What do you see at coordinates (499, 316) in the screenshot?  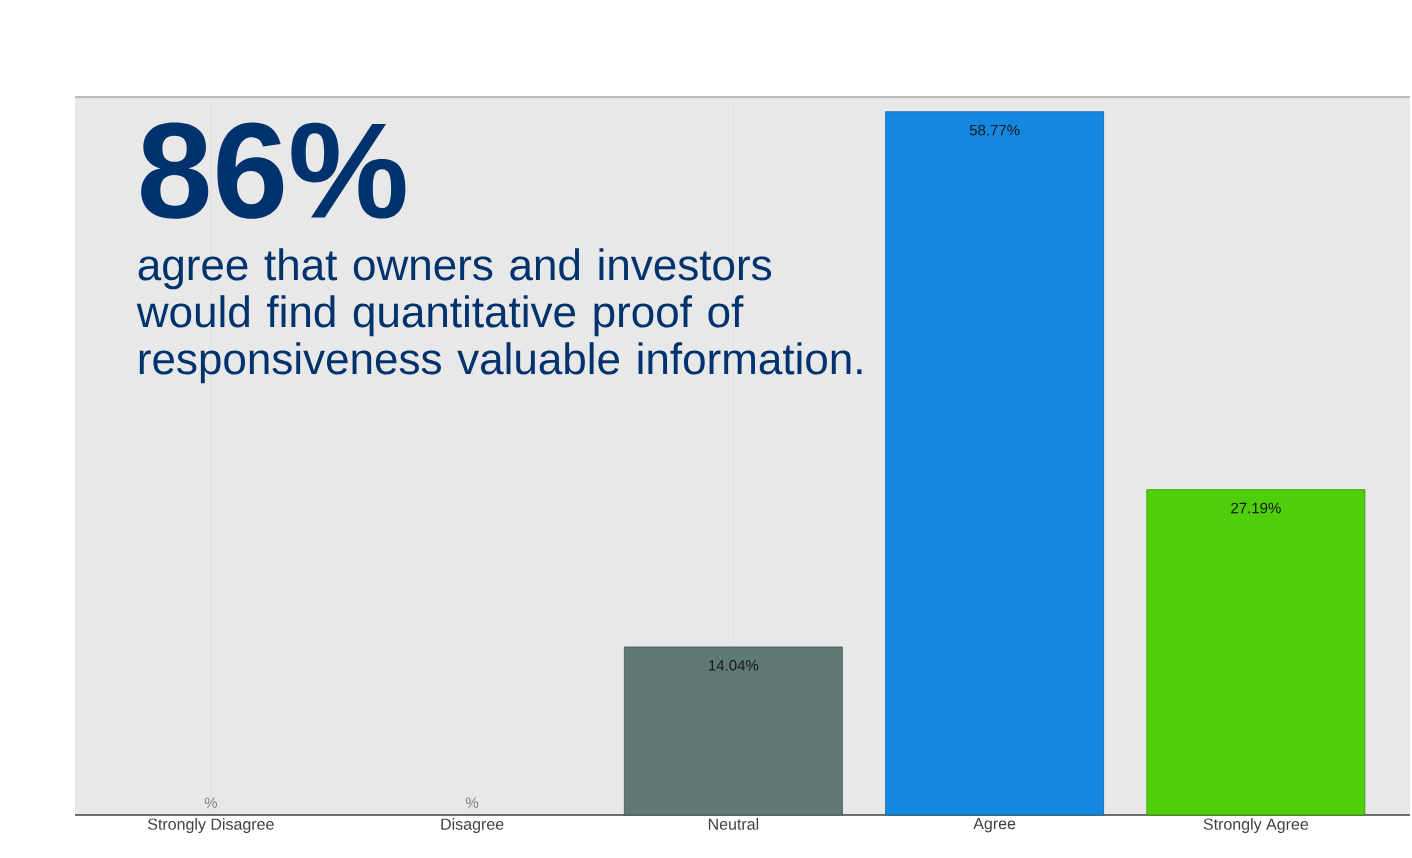 I see `text: agree that owners and investors would find quantitative proof of responsiveness valuable information.` at bounding box center [499, 316].